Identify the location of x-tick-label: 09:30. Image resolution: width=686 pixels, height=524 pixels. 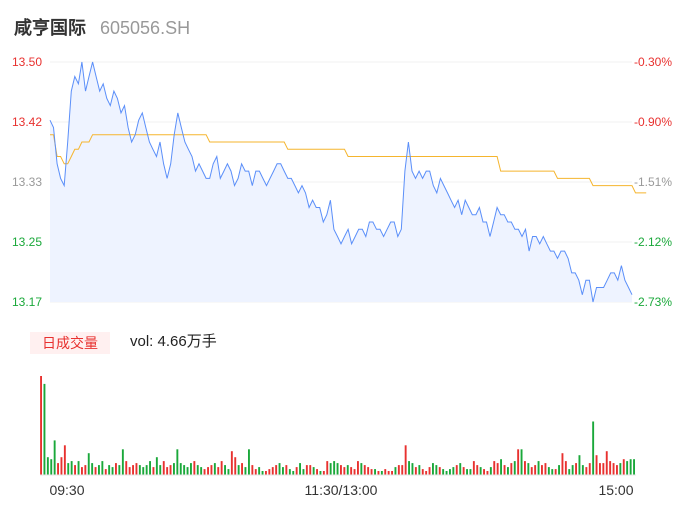
(66, 490).